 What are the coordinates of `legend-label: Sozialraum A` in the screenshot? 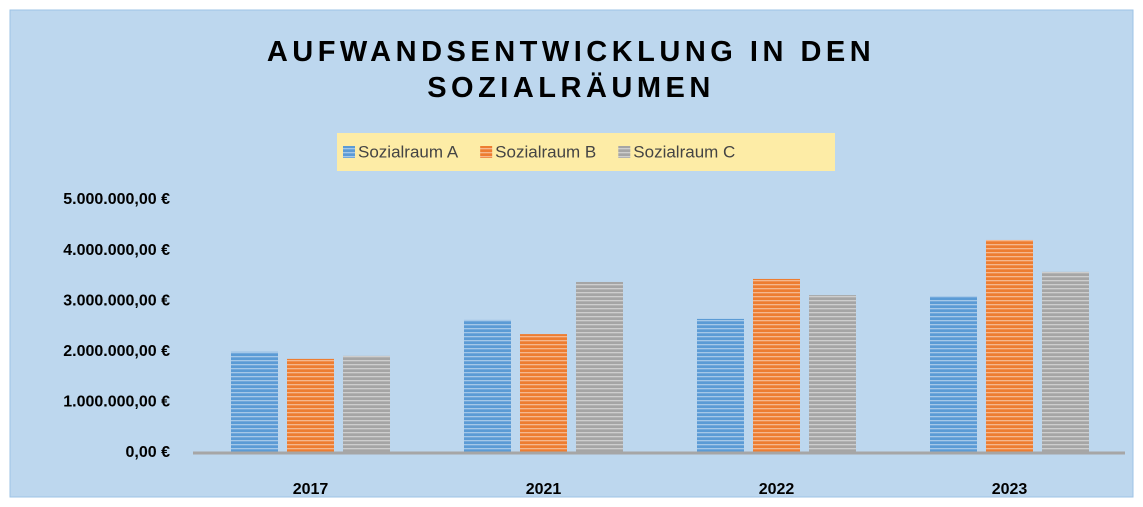 It's located at (408, 151).